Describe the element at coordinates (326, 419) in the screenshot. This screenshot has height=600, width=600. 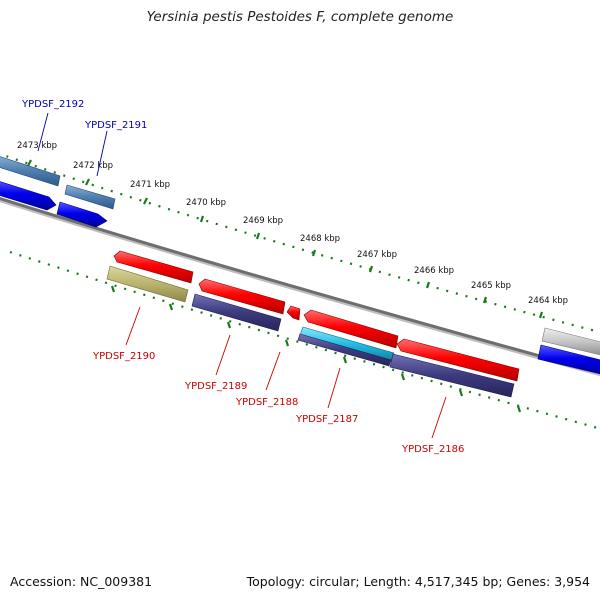
I see `gene-label-ypdsf-2187: YPDSF_2187` at that location.